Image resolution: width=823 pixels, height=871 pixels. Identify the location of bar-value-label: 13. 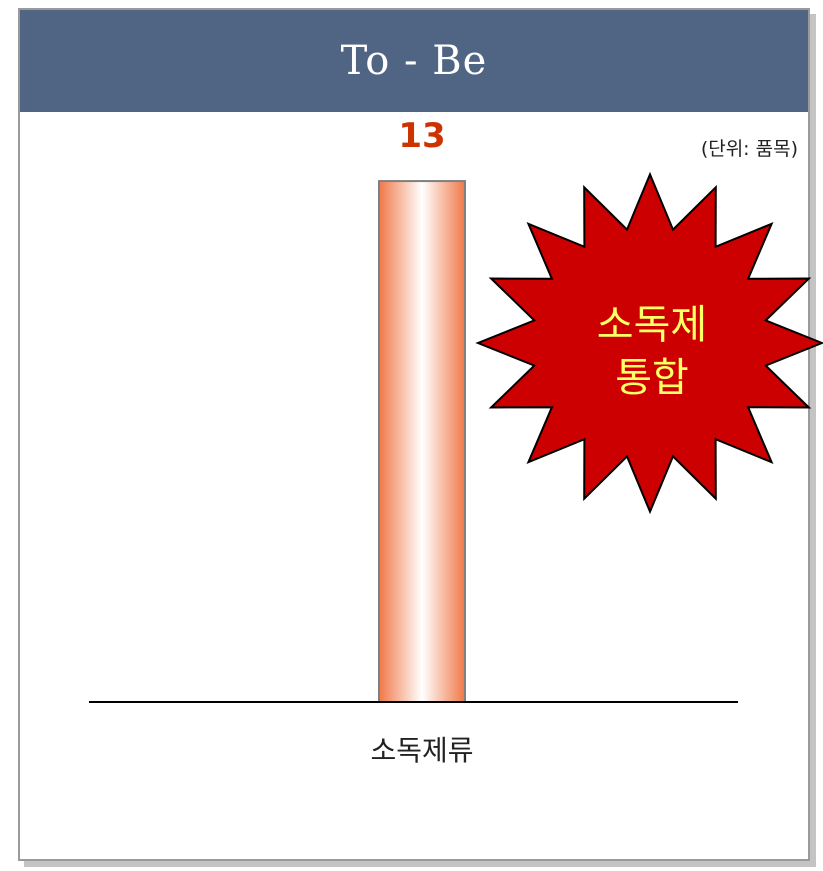
(421, 136).